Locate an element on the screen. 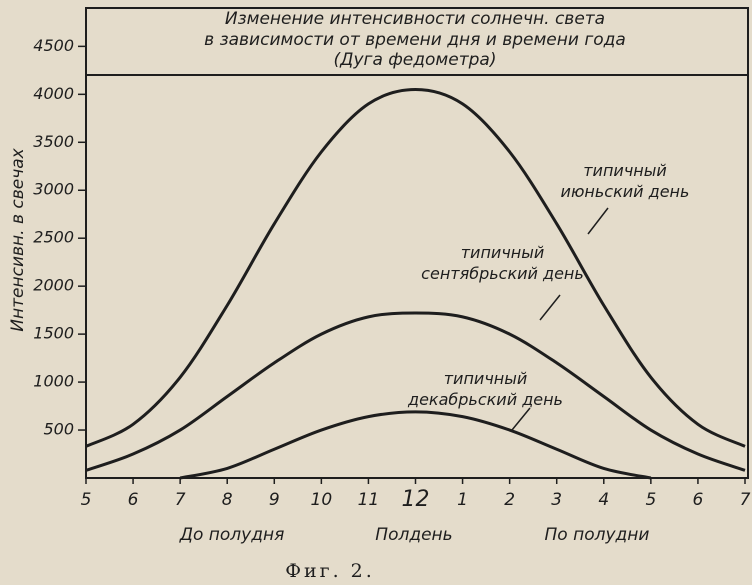  caption: Фиг. 2. is located at coordinates (330, 571).